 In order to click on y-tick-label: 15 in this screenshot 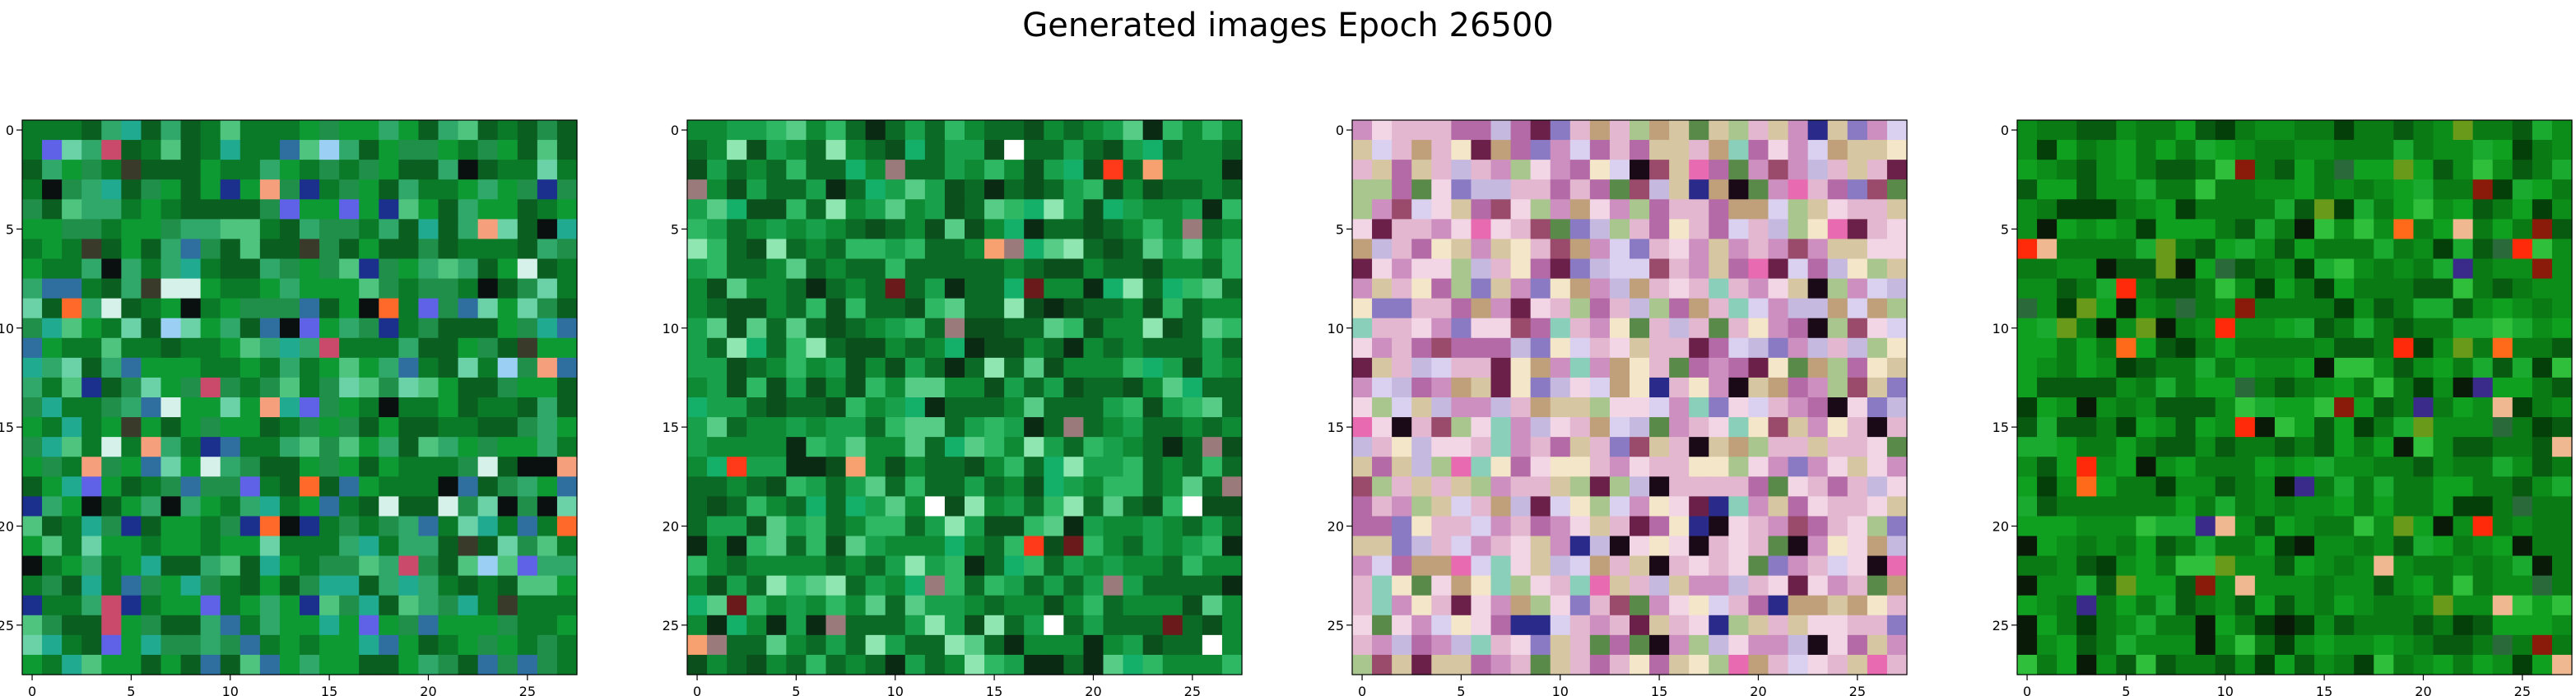, I will do `click(671, 427)`.